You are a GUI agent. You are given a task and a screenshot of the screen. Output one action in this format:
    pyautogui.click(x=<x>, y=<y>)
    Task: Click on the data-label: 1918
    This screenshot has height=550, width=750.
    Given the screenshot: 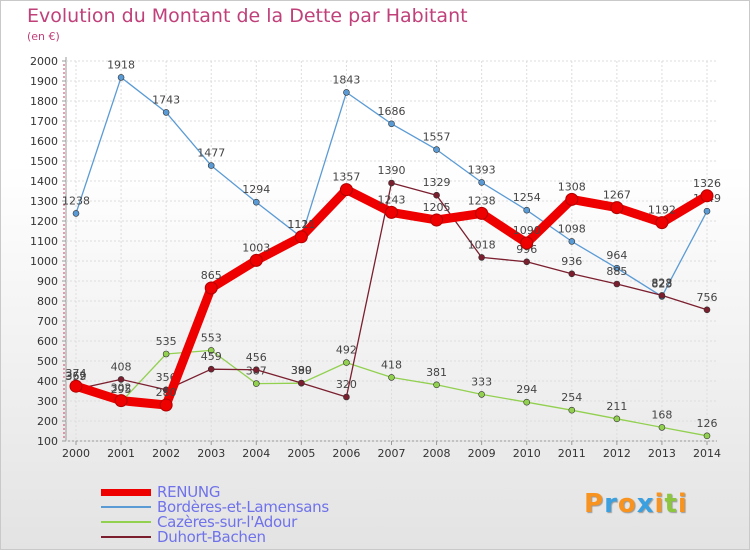 What is the action you would take?
    pyautogui.click(x=121, y=64)
    